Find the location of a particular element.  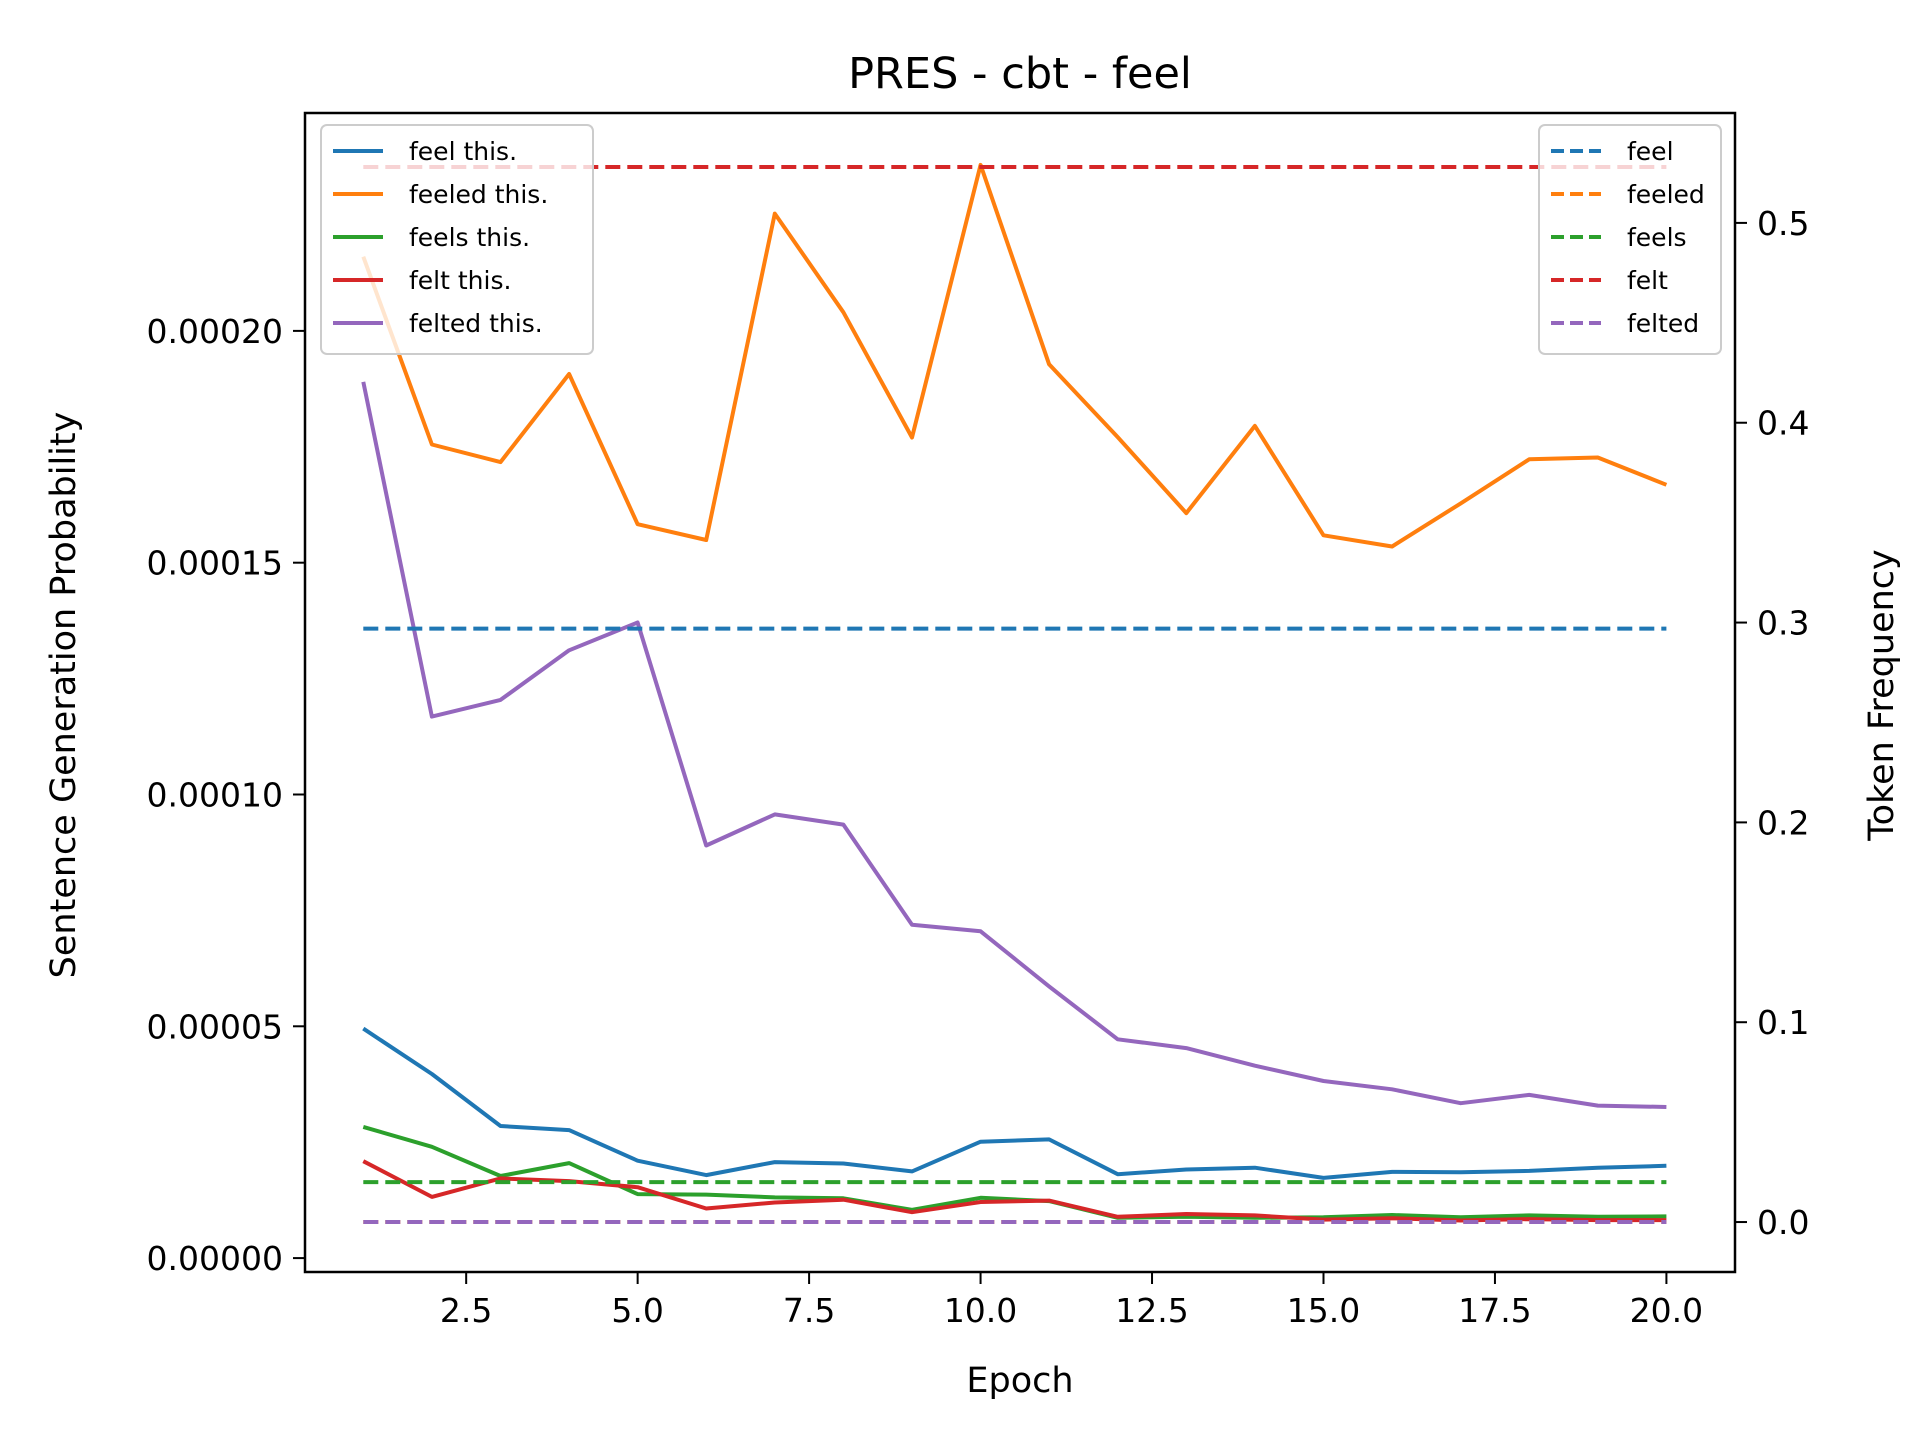

legend-entry: feels is located at coordinates (1657, 237).